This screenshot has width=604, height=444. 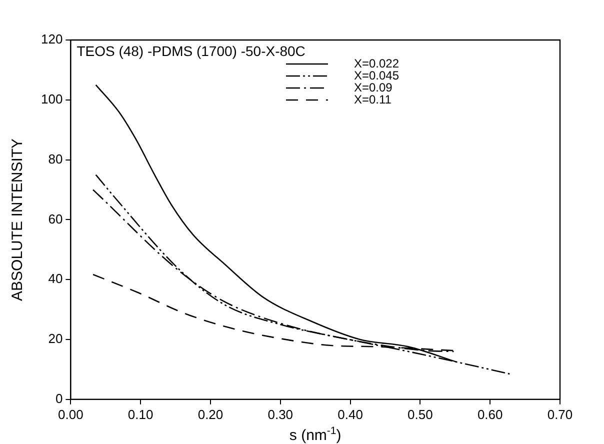 What do you see at coordinates (191, 51) in the screenshot?
I see `chart-title: TEOS (48) -PDMS (1700) -50-X-80C` at bounding box center [191, 51].